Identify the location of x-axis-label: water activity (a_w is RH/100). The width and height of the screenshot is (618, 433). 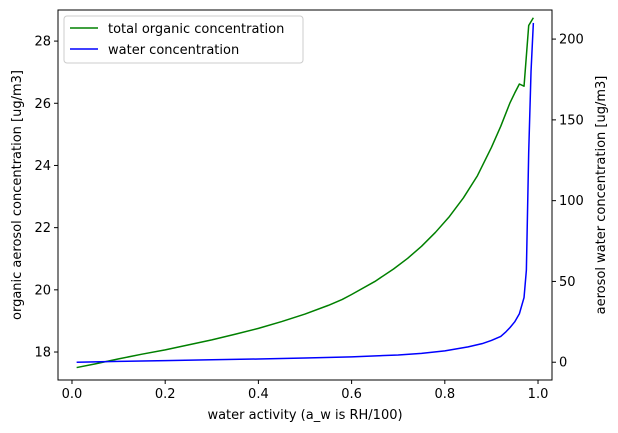
(304, 415).